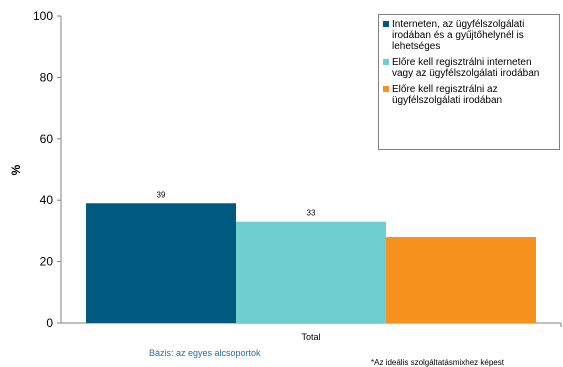 The width and height of the screenshot is (563, 367). What do you see at coordinates (47, 139) in the screenshot?
I see `y-tick-label: 60` at bounding box center [47, 139].